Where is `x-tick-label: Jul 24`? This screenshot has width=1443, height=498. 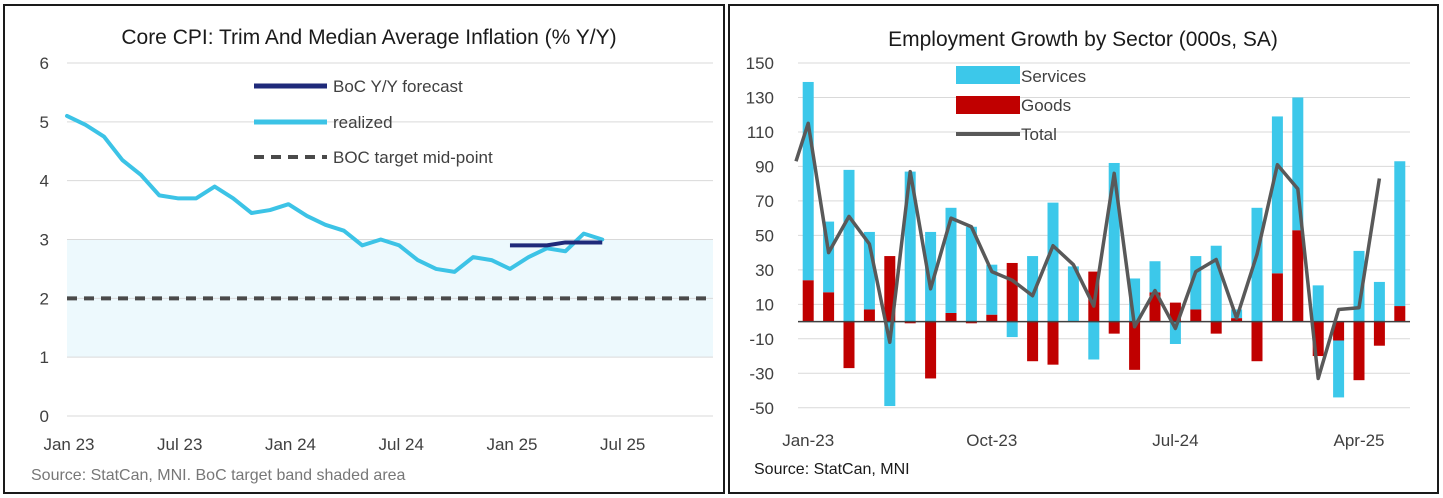 x-tick-label: Jul 24 is located at coordinates (401, 444).